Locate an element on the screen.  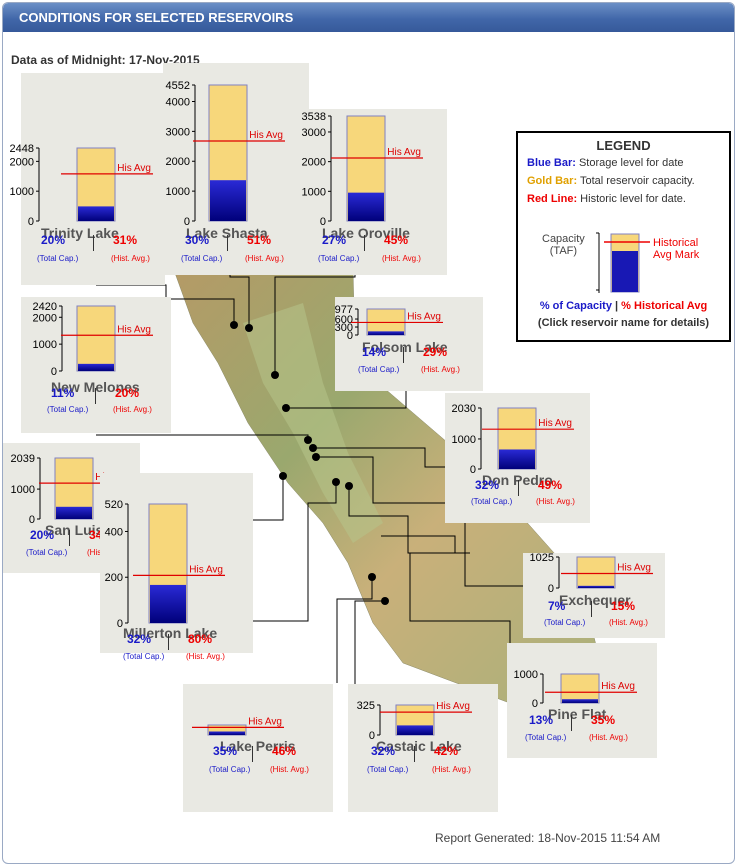
legend-gold-key: Gold Bar: is located at coordinates (552, 181).